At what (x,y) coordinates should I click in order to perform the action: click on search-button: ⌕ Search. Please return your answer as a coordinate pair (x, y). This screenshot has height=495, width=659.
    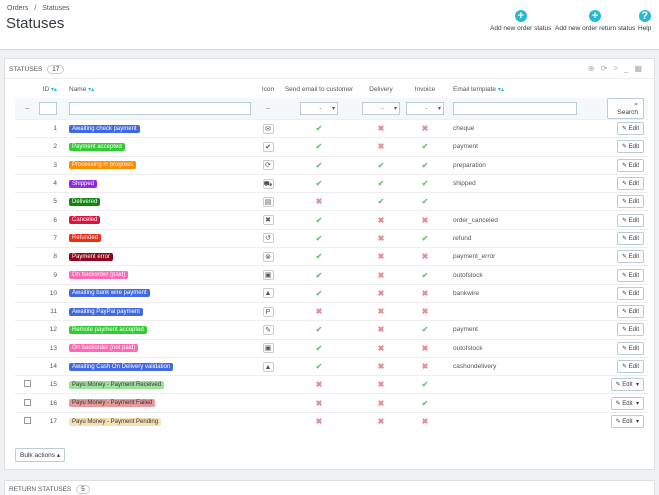
    Looking at the image, I should click on (625, 108).